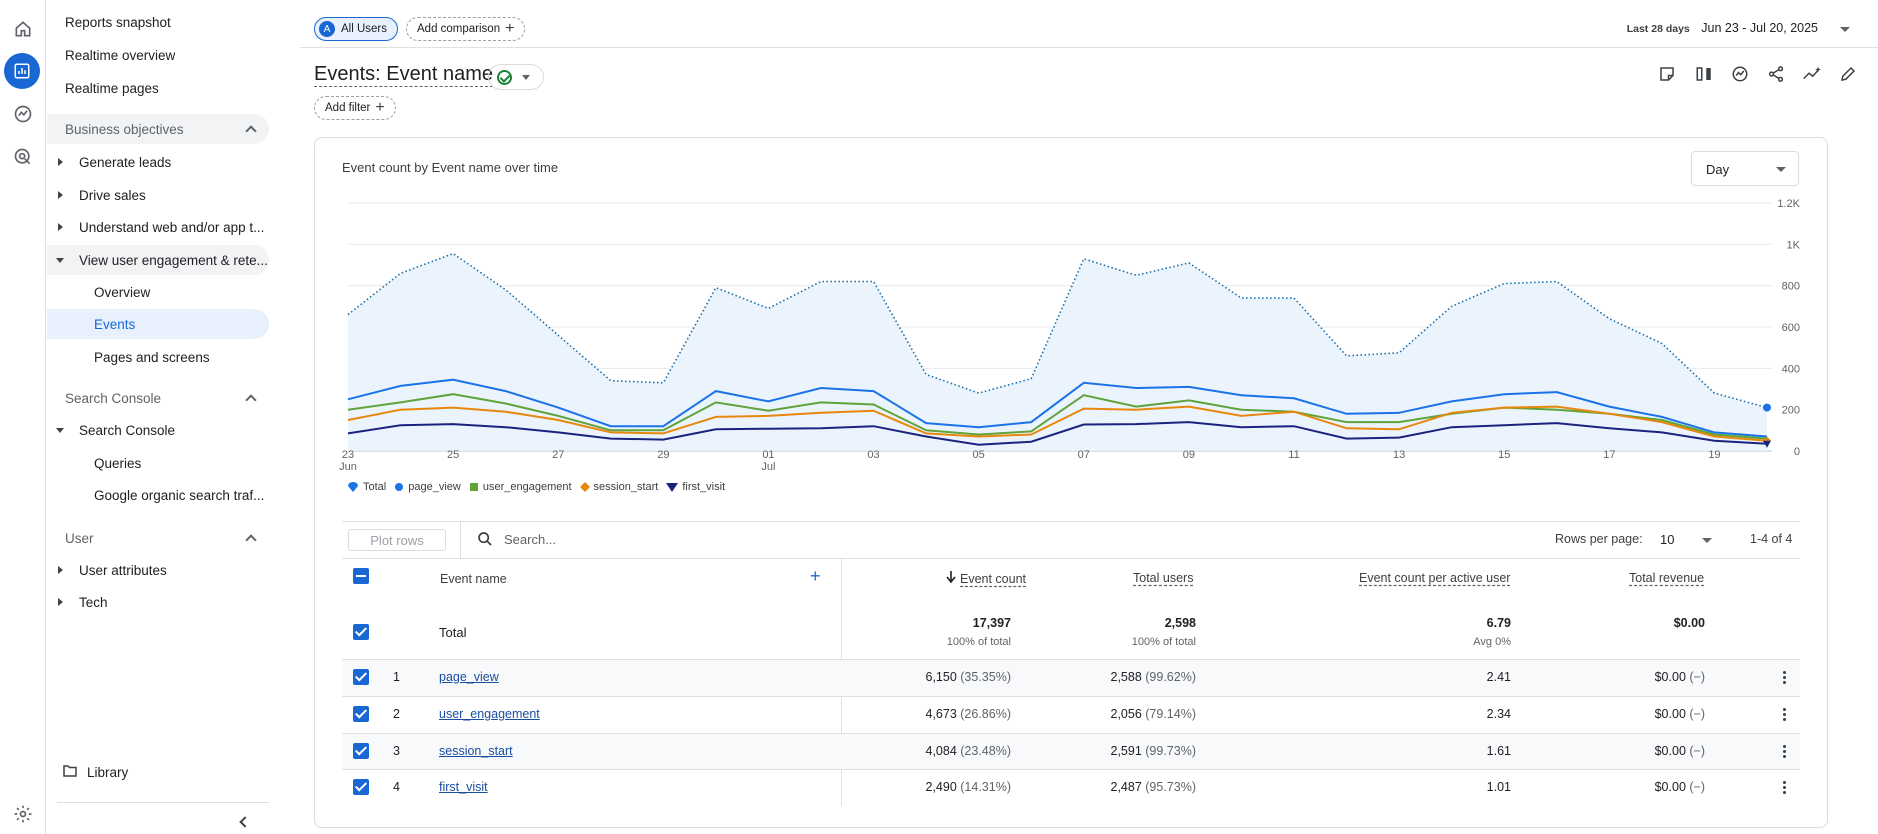 This screenshot has width=1878, height=834. Describe the element at coordinates (245, 822) in the screenshot. I see `collapse-sidebar-icon` at that location.